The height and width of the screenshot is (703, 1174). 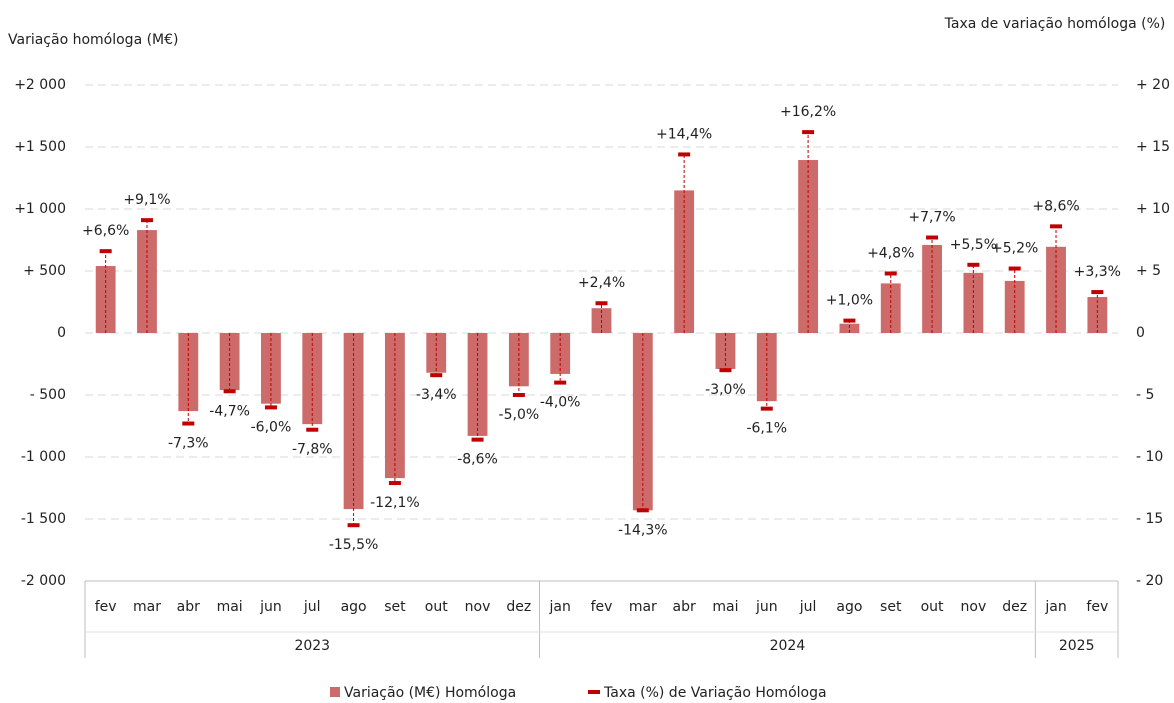 I want to click on y-tick-label: +2 000, so click(x=40, y=85).